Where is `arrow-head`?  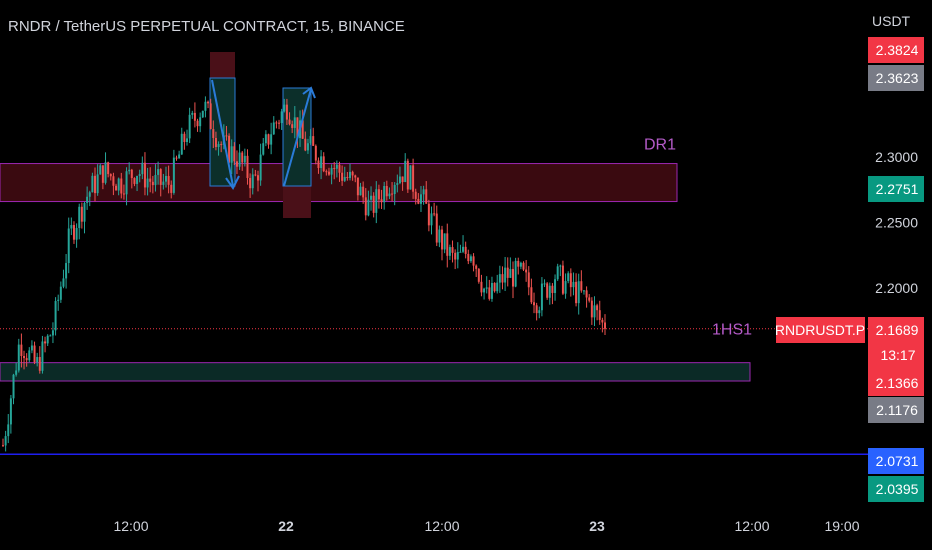 arrow-head is located at coordinates (309, 92).